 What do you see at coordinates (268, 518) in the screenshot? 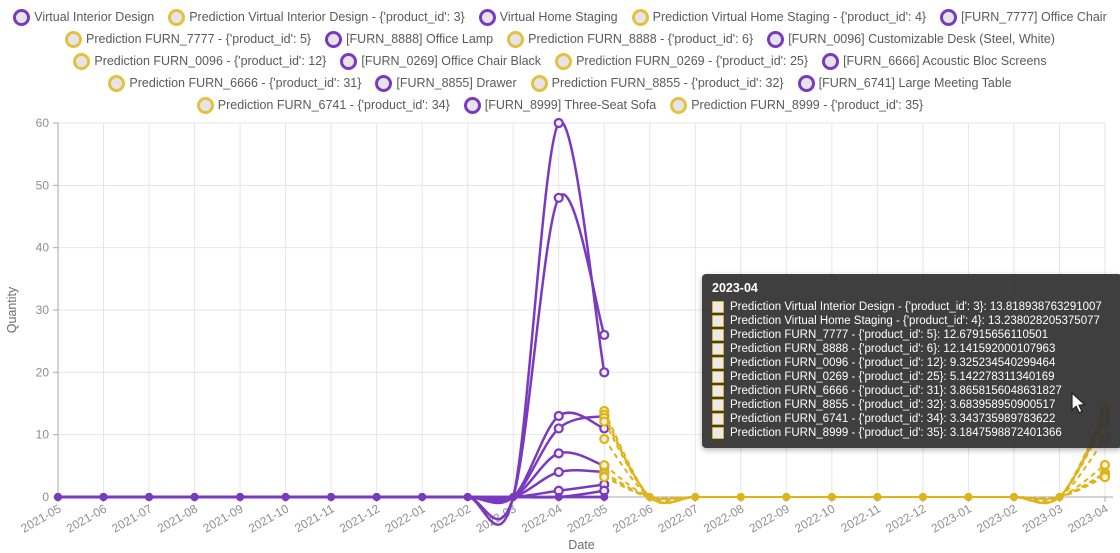
I see `x-axis-tick-label: 2021-10` at bounding box center [268, 518].